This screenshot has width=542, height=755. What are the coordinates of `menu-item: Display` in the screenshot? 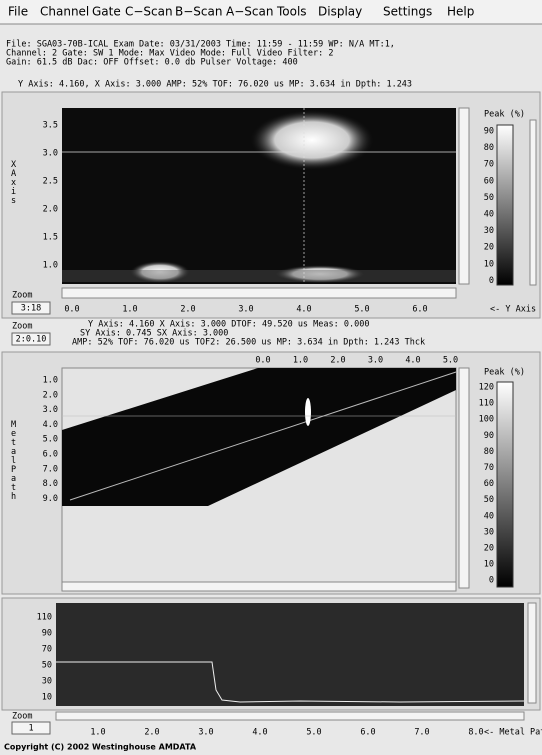 It's located at (340, 12).